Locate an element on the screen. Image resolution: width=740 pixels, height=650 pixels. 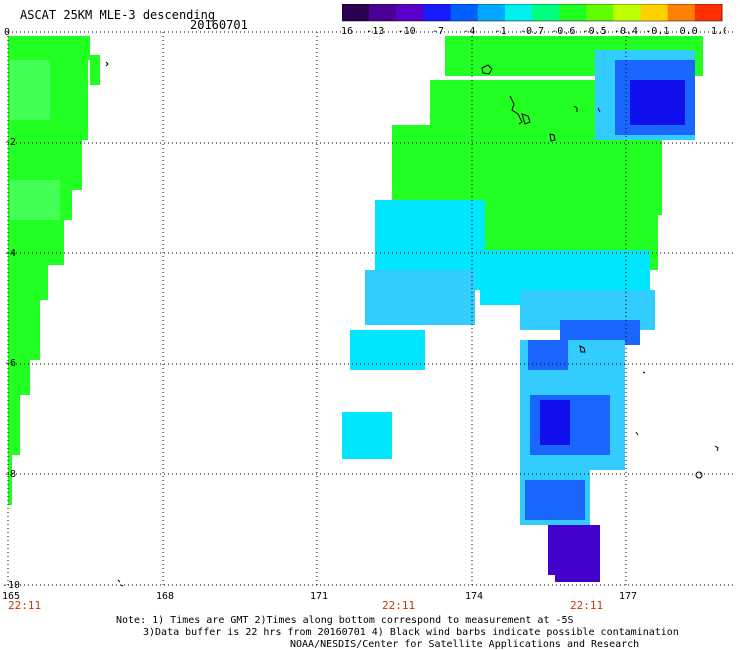
colorbar-label: -10 is located at coordinates (407, 31).